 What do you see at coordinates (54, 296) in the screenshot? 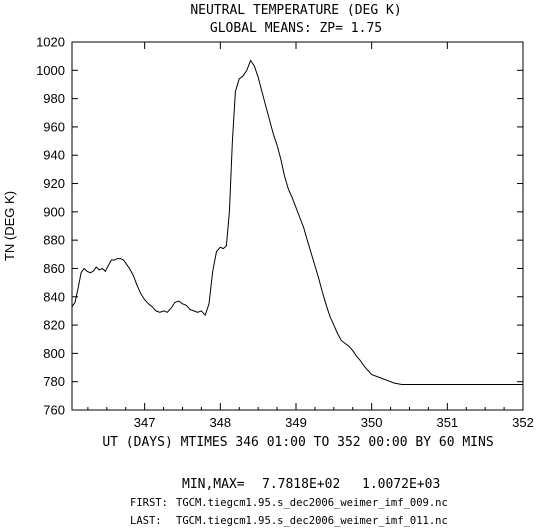
I see `y-tick-label: 840` at bounding box center [54, 296].